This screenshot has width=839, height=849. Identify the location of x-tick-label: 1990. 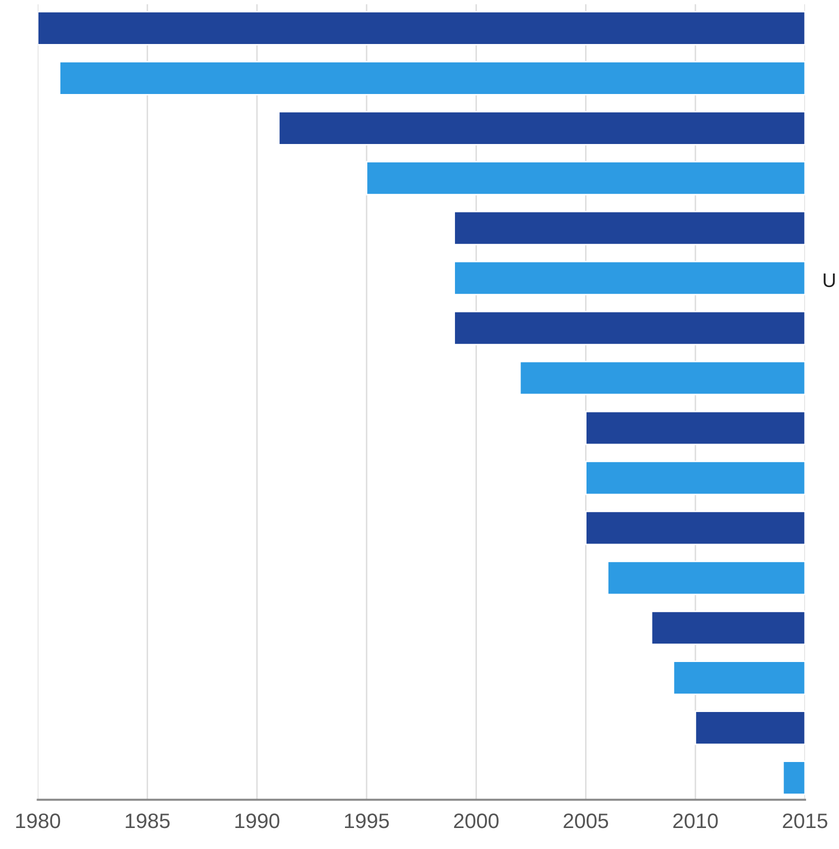
(257, 821).